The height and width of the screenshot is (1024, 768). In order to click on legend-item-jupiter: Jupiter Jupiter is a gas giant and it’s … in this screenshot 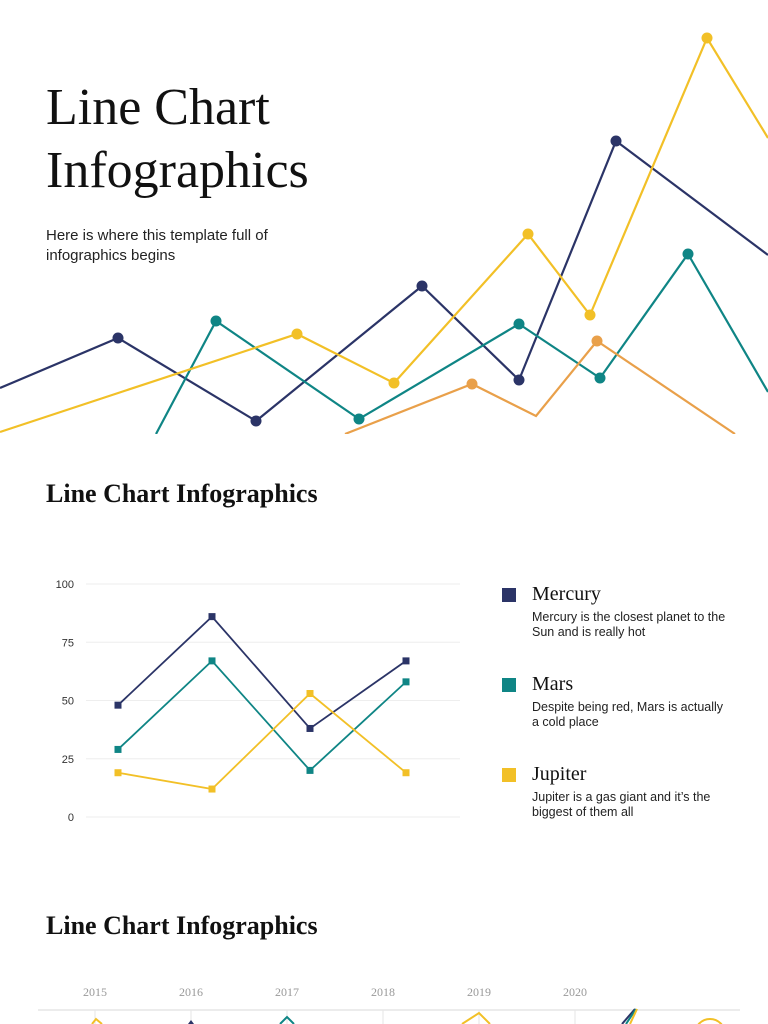, I will do `click(625, 796)`.